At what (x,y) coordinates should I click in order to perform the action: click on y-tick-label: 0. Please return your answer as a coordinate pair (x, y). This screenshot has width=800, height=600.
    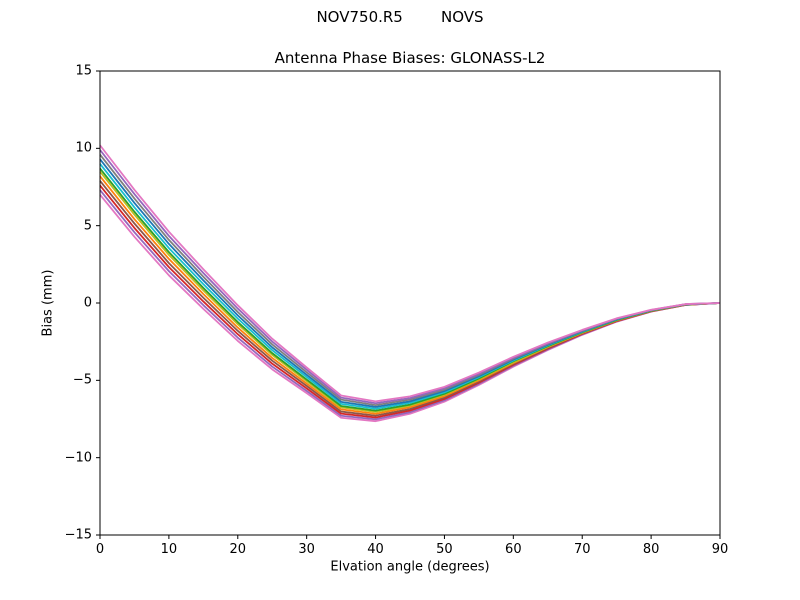
    Looking at the image, I should click on (87, 303).